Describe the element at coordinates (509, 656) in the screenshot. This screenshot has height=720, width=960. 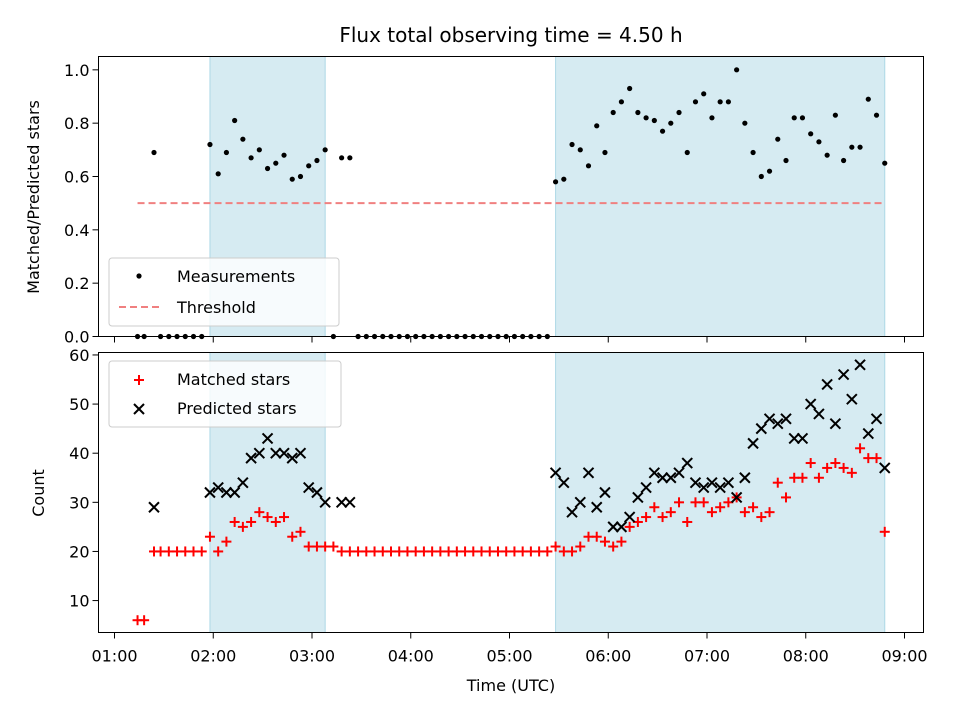
I see `x-tick-label: 05:00` at that location.